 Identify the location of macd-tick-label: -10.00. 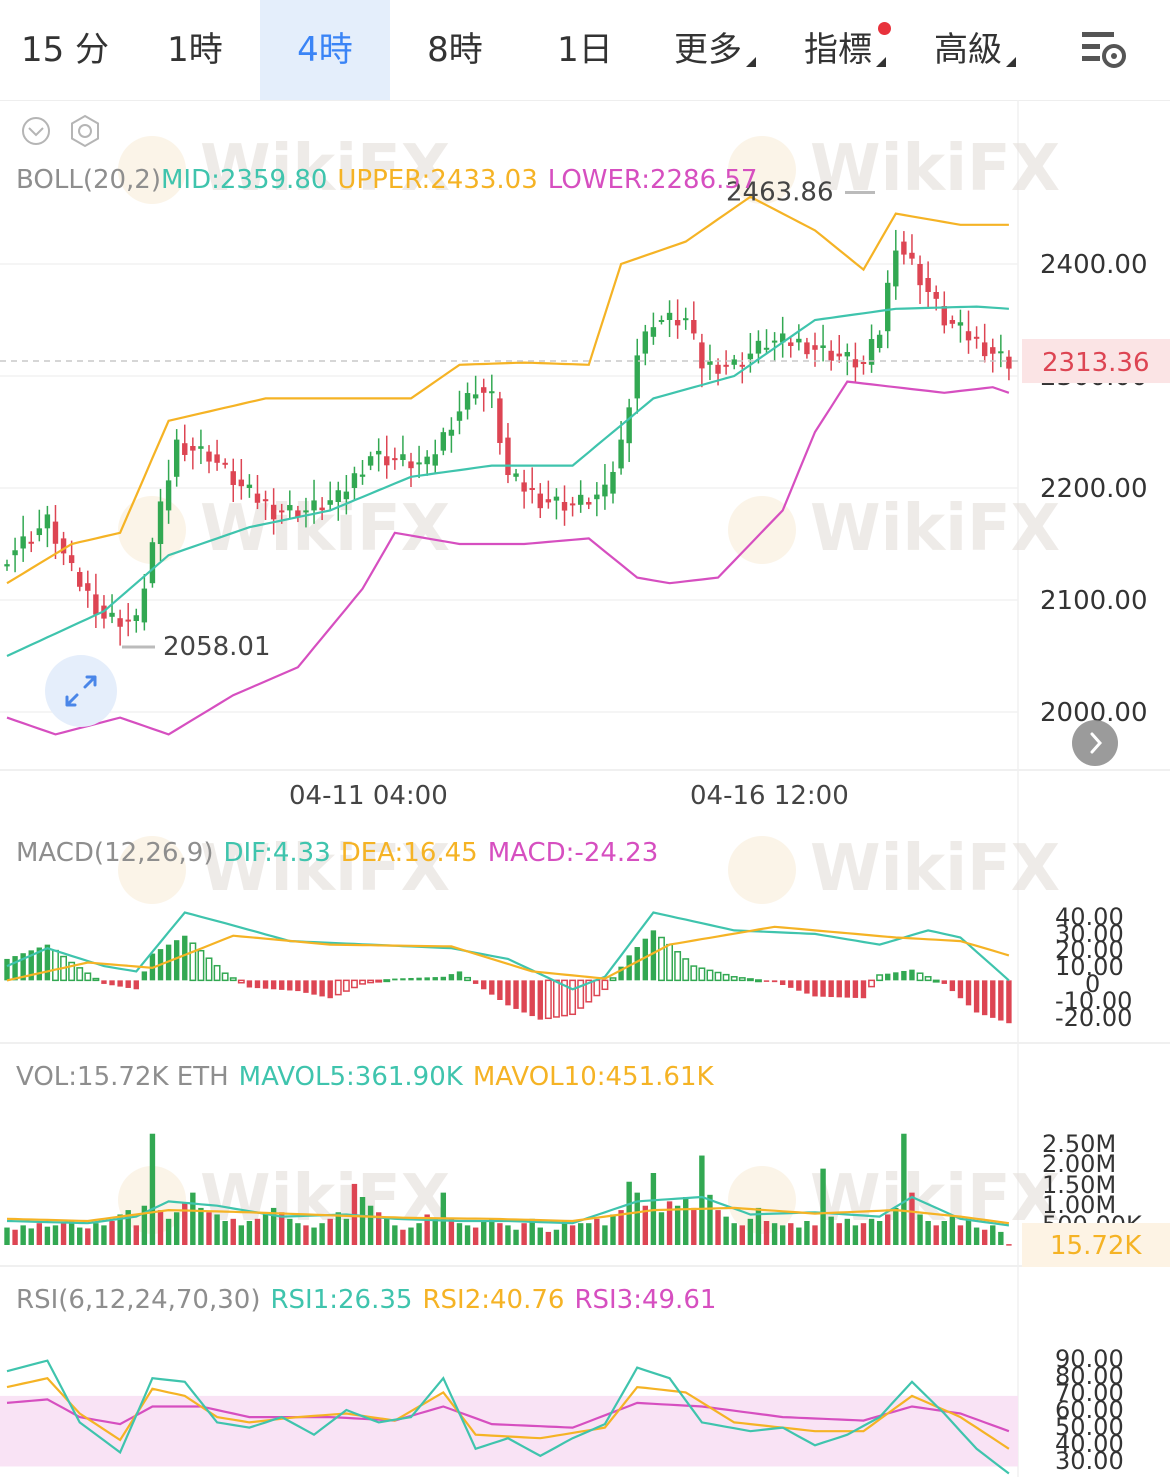
(1093, 1001).